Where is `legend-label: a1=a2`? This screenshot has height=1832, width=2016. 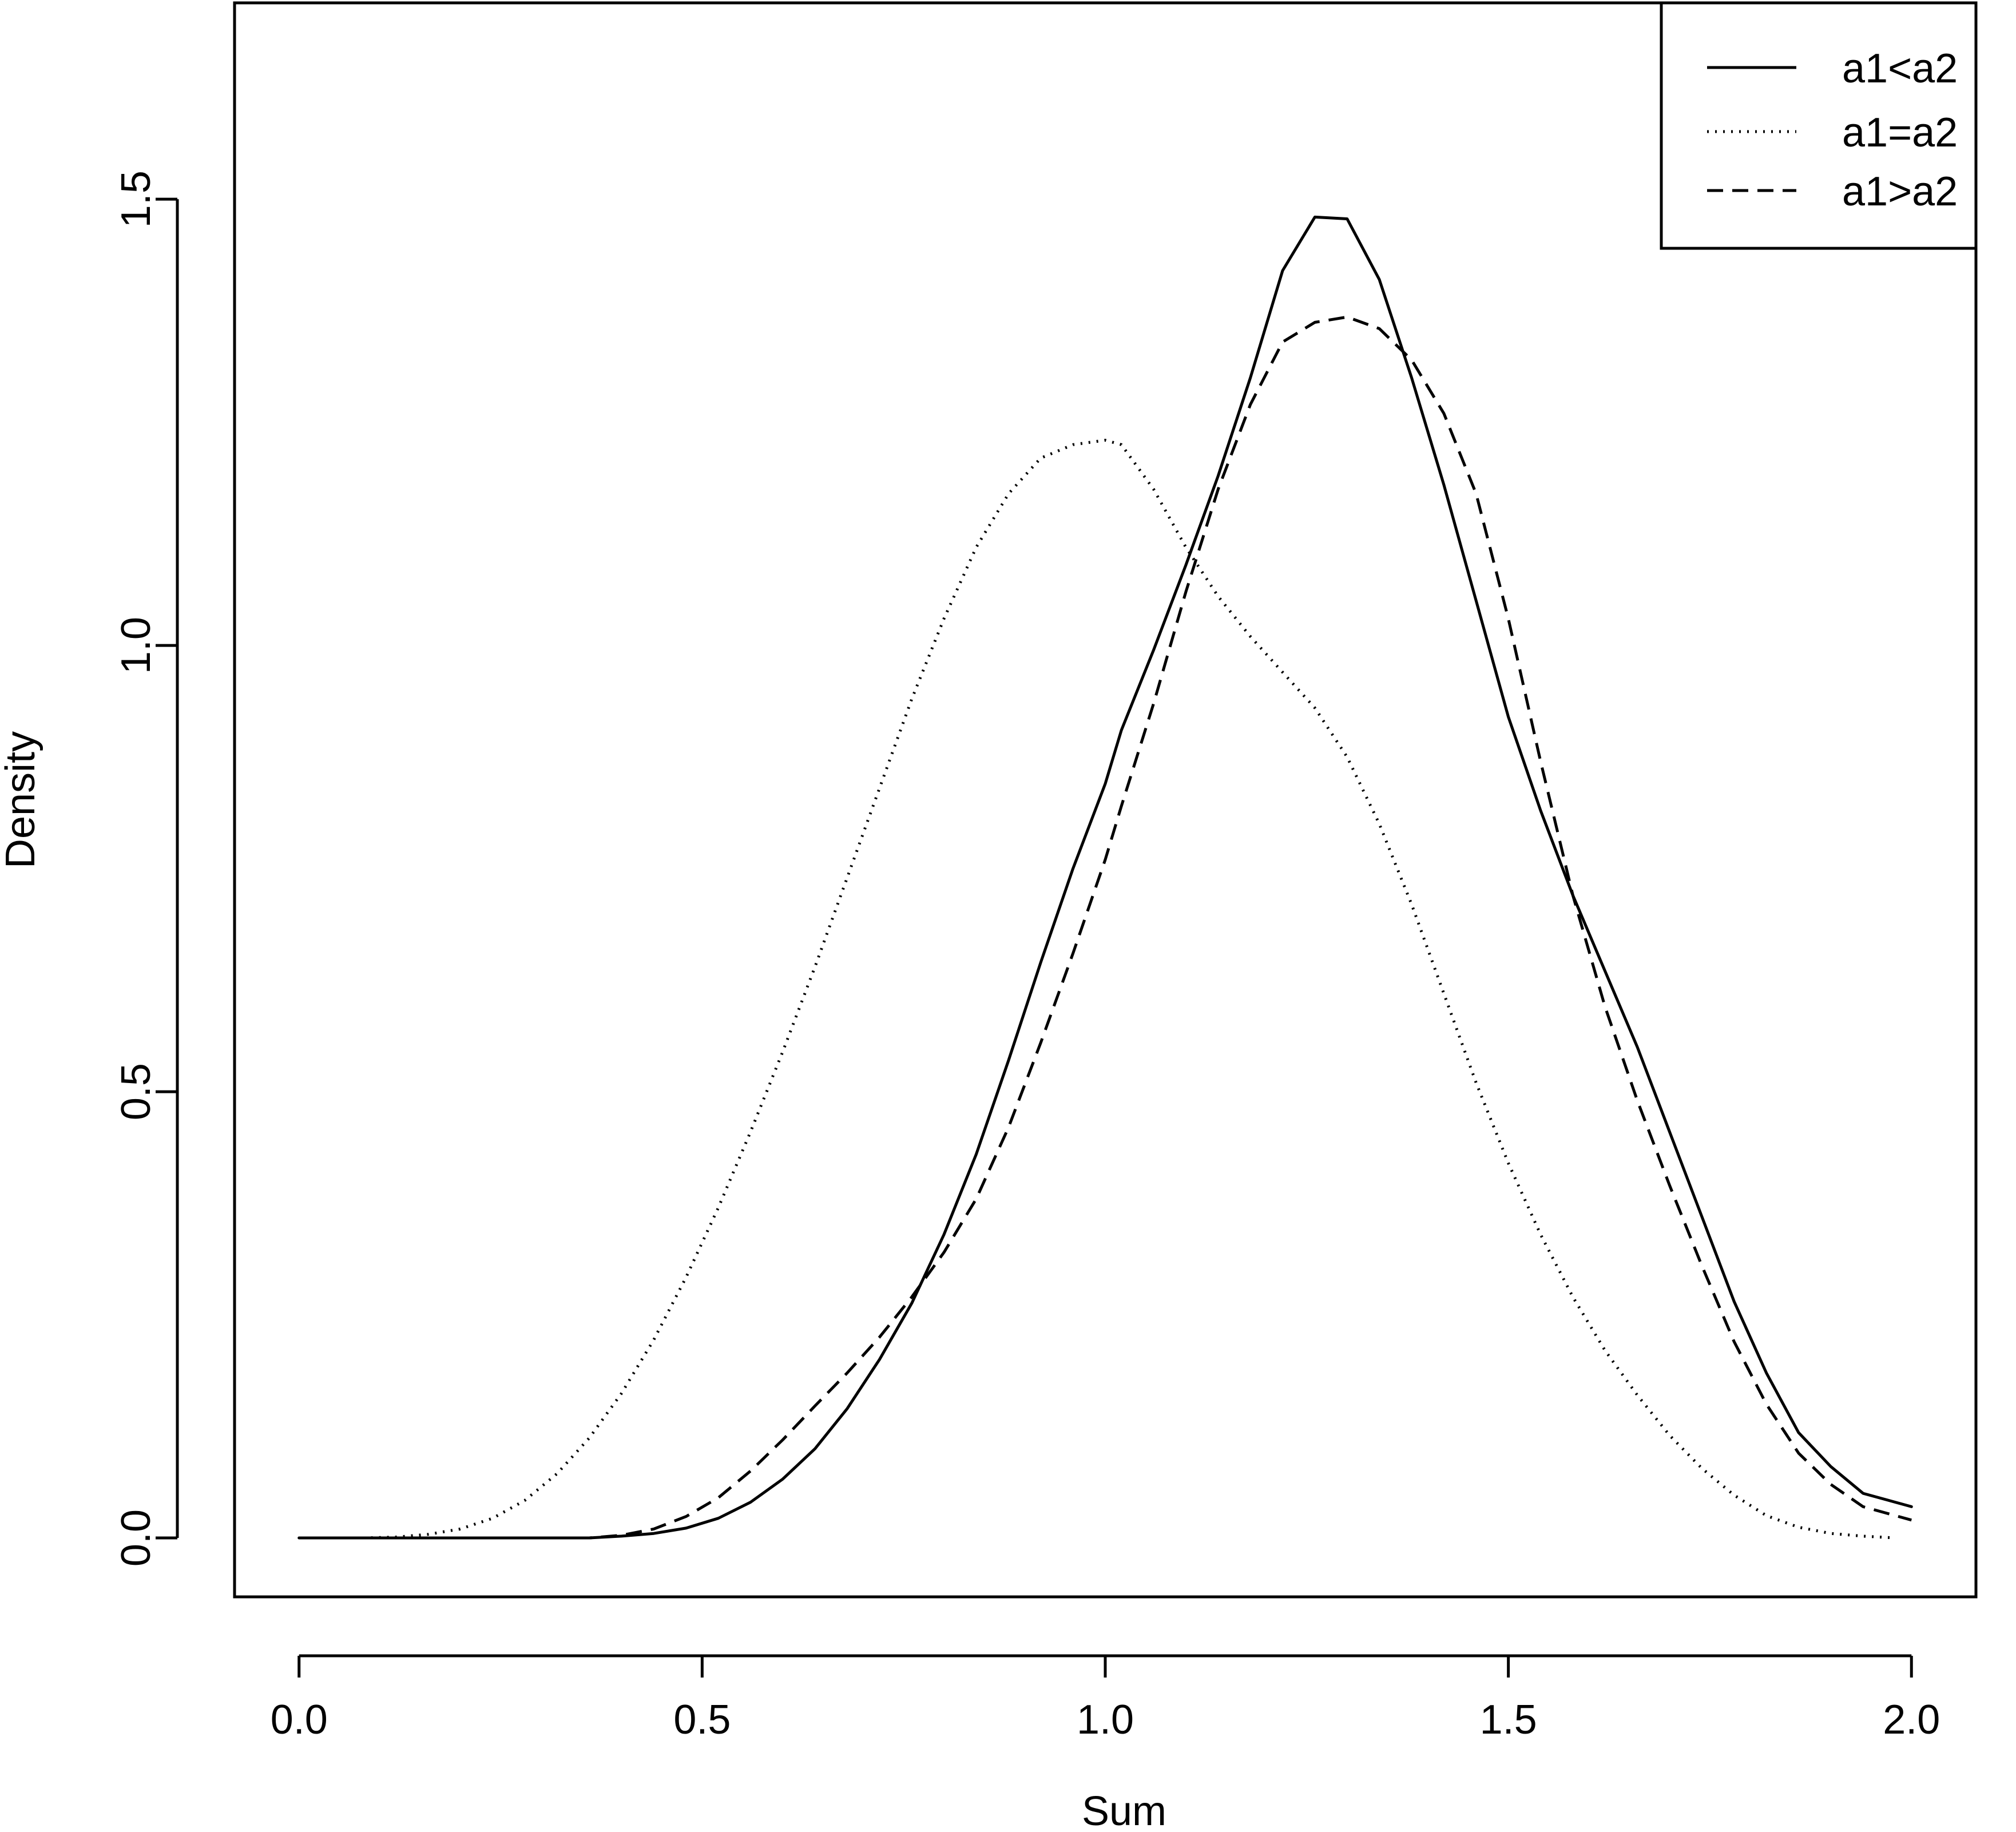 legend-label: a1=a2 is located at coordinates (1900, 133).